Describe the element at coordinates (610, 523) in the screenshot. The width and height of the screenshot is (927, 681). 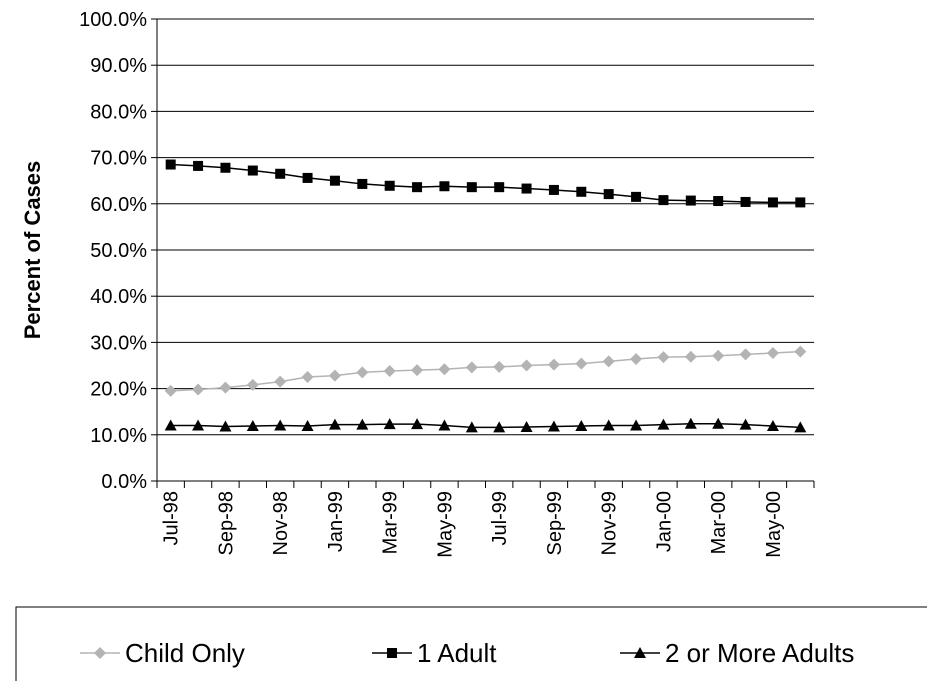
I see `x-tick-label: Nov-99` at that location.